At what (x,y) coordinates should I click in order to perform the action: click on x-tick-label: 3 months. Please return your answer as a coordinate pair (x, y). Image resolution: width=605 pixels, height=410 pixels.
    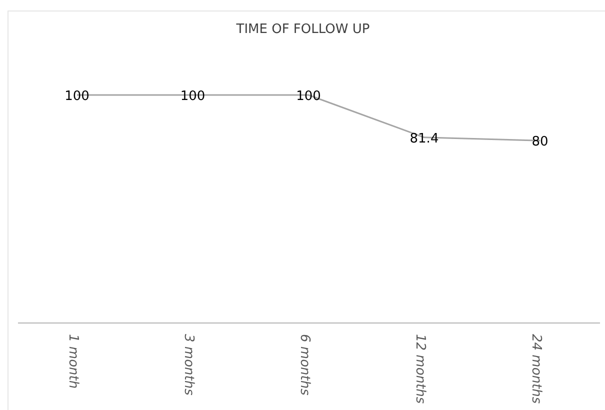
    Looking at the image, I should click on (188, 365).